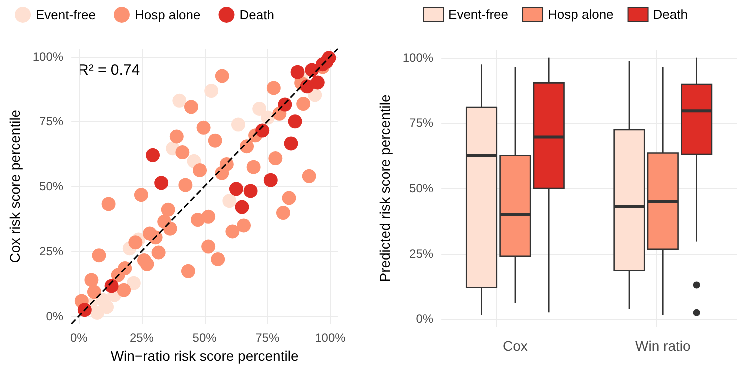 This screenshot has height=368, width=741. What do you see at coordinates (15, 187) in the screenshot?
I see `y-axis-title: Cox risk score percentile` at bounding box center [15, 187].